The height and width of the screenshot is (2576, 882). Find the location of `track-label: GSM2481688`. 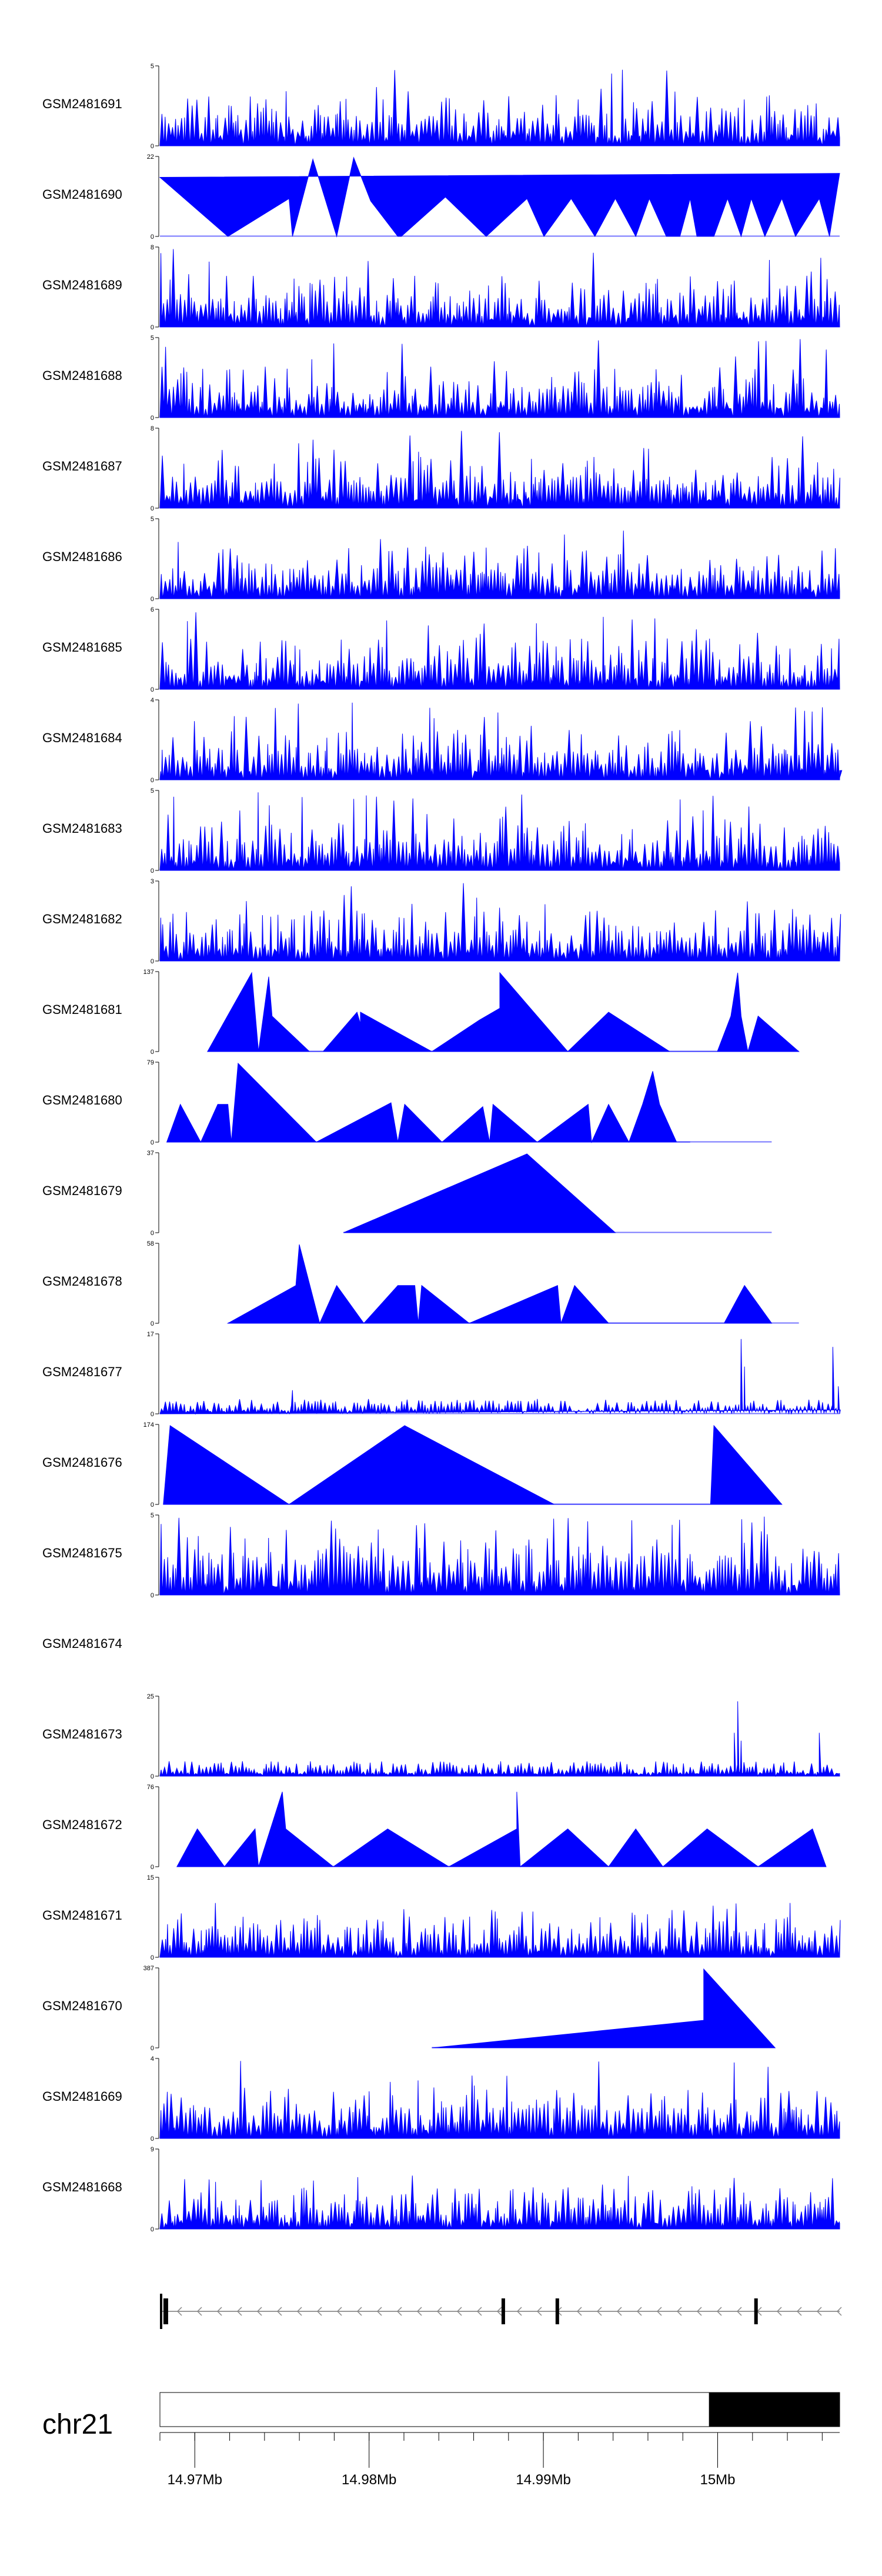

track-label: GSM2481688 is located at coordinates (82, 375).